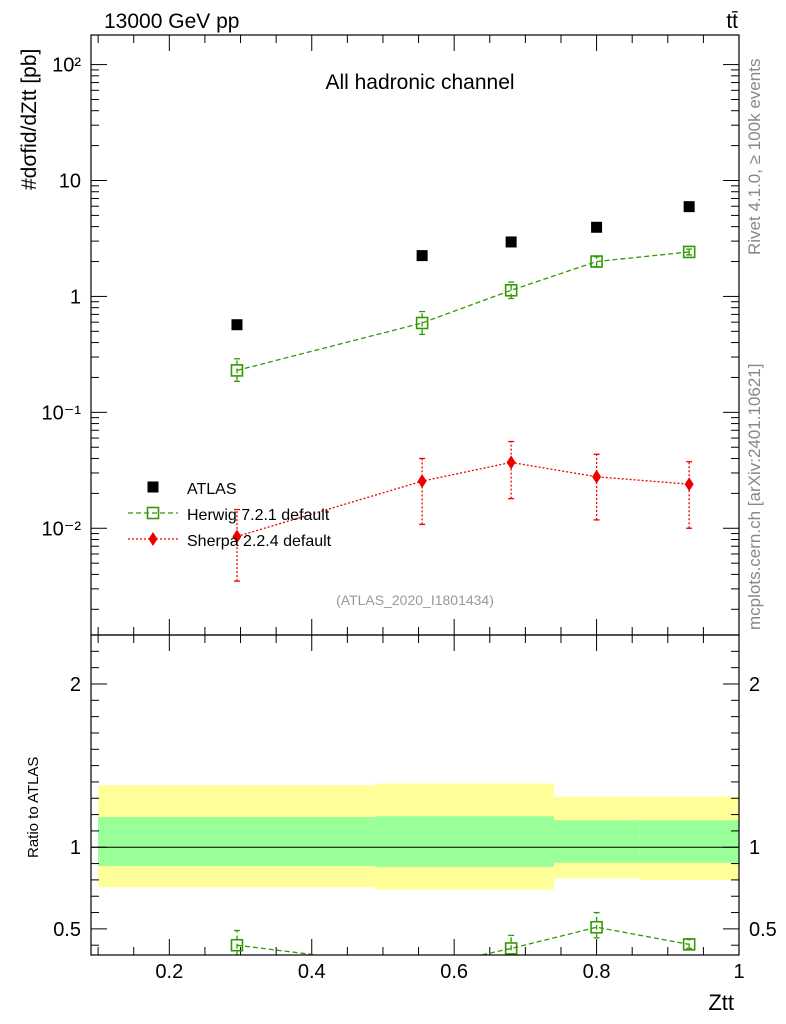  What do you see at coordinates (763, 930) in the screenshot?
I see `ratio-y-tick-label-right: 0.5` at bounding box center [763, 930].